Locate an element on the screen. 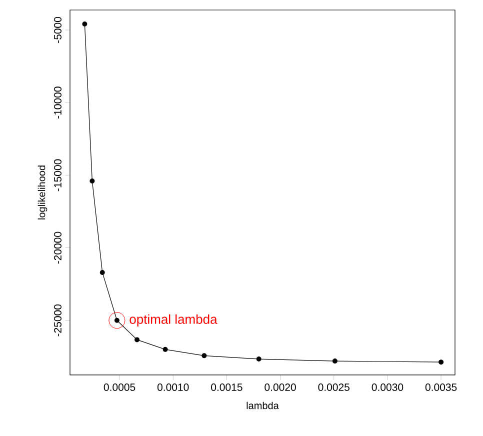  x-tick-label: 0.0020 is located at coordinates (280, 387).